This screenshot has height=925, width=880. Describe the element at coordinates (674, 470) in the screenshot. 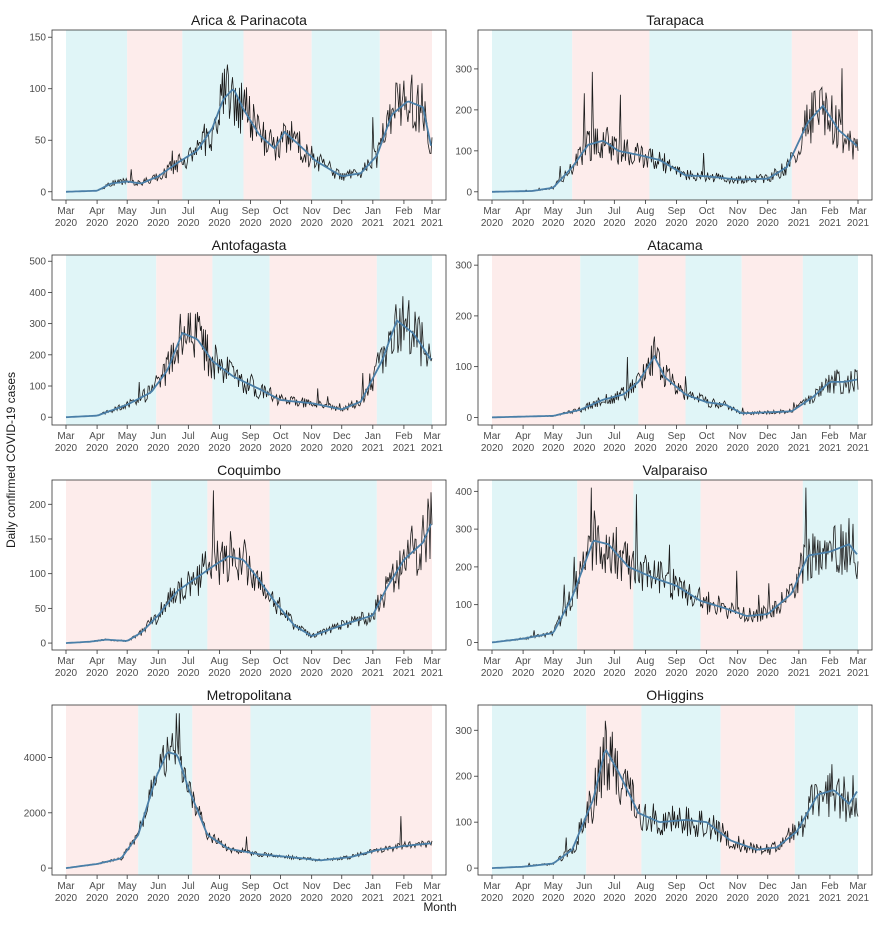

I see `panel-title: Valparaiso` at that location.